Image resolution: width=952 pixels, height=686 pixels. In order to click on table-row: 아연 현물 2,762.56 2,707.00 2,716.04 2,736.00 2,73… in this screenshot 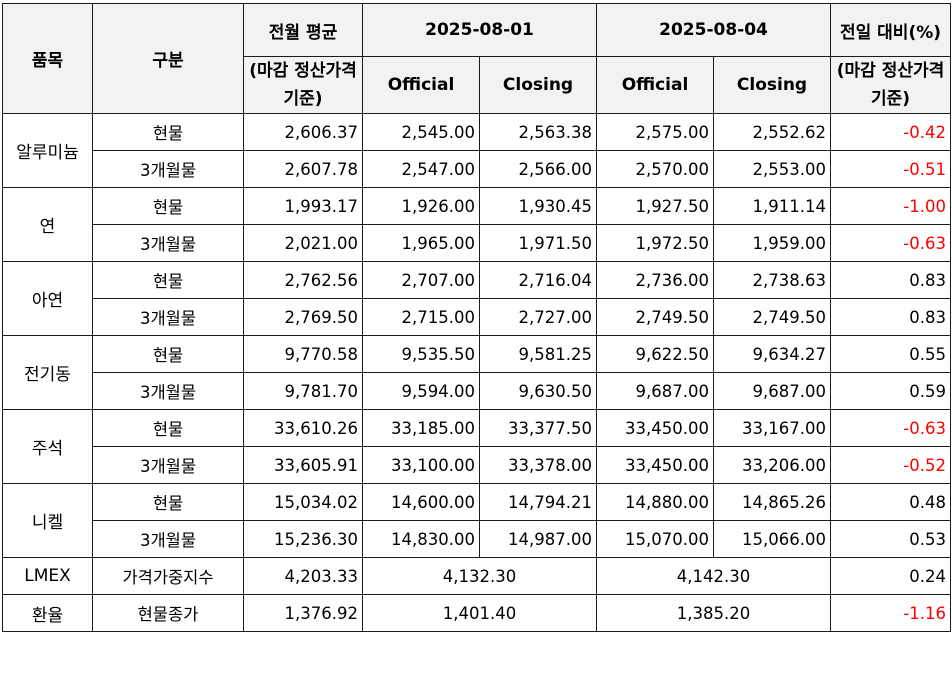, I will do `click(476, 298)`.